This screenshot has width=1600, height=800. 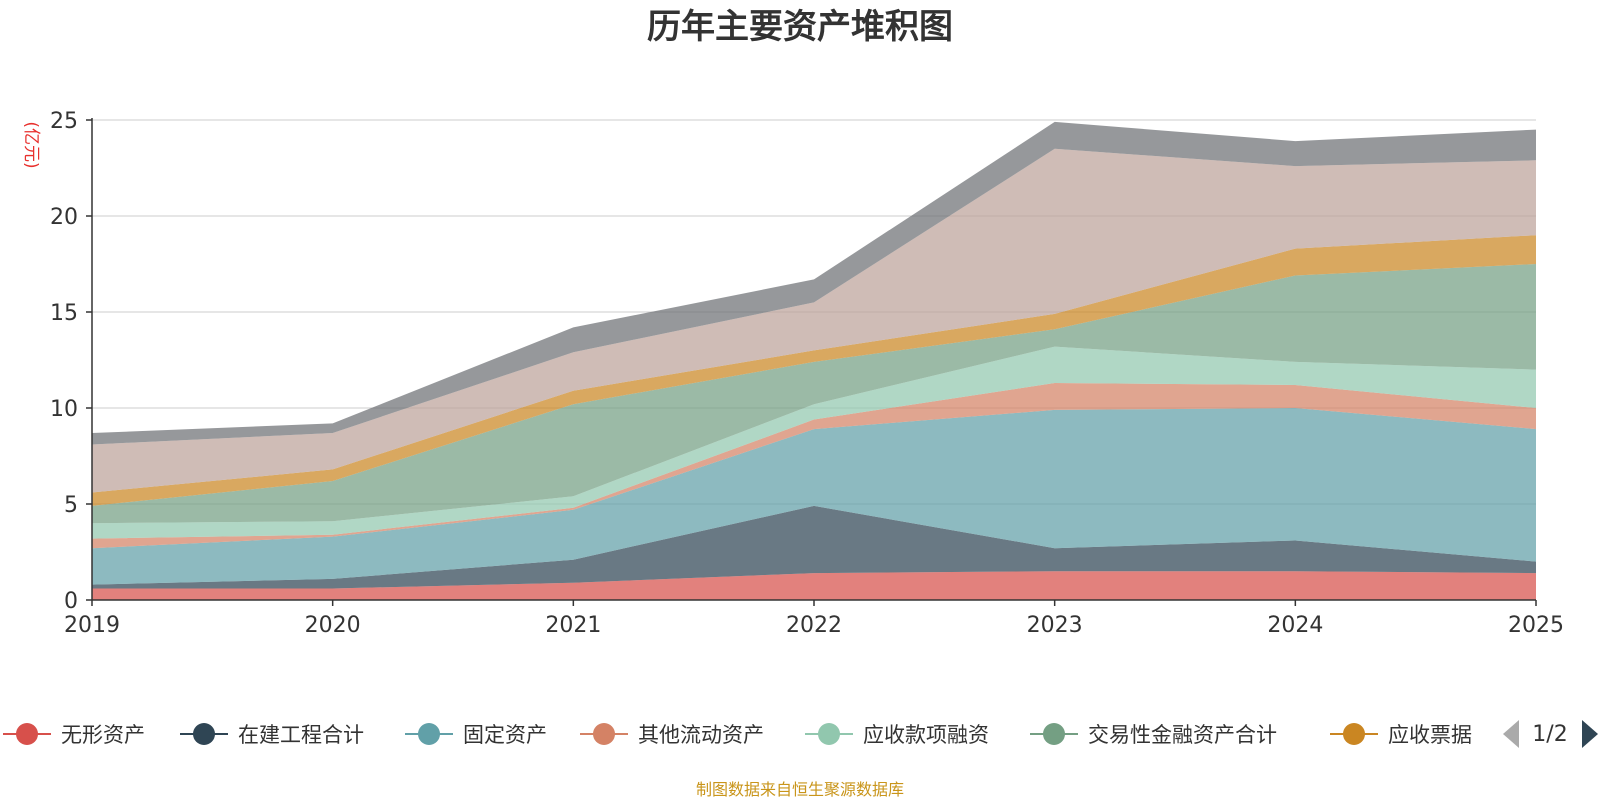 I want to click on x-tick-label: 2023, so click(x=1055, y=625).